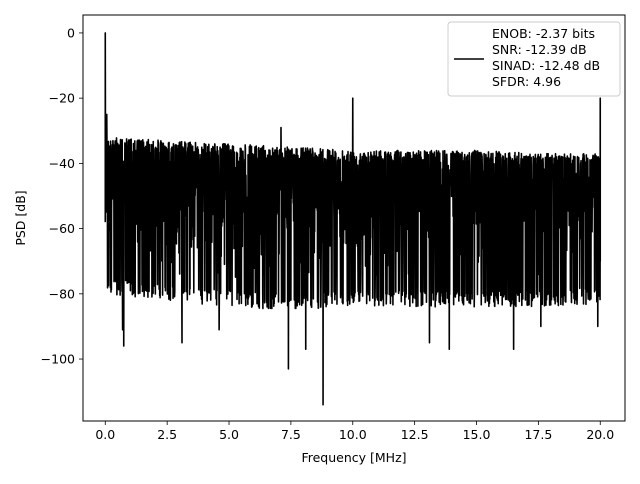 The width and height of the screenshot is (640, 484). Describe the element at coordinates (477, 434) in the screenshot. I see `x-tick-label: 15.0` at that location.